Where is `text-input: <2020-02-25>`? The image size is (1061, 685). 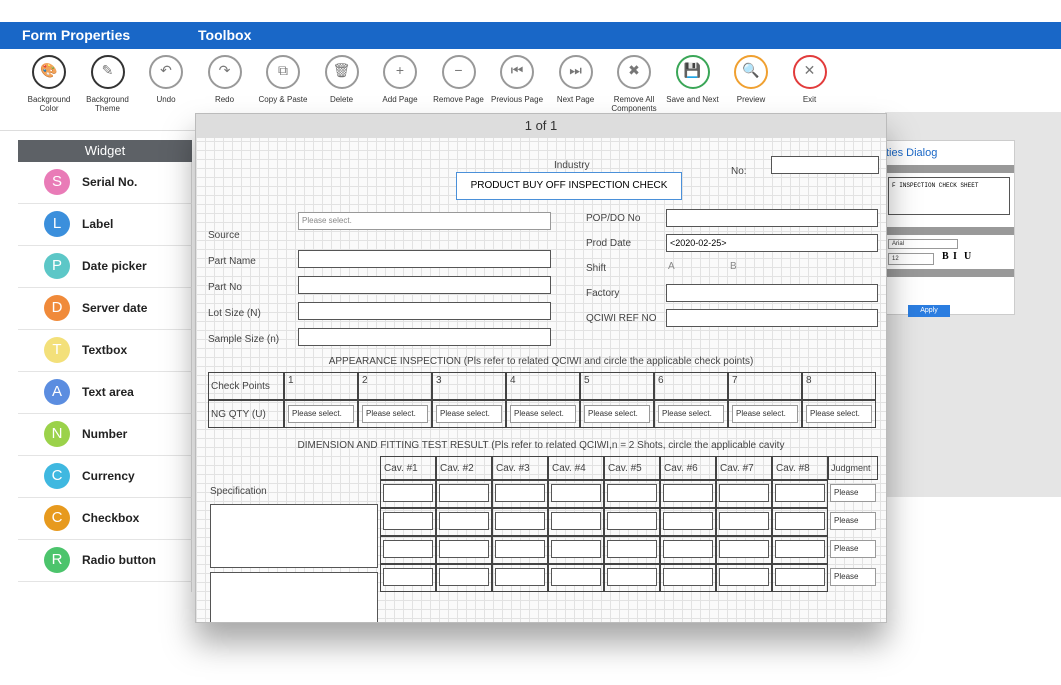 text-input: <2020-02-25> is located at coordinates (772, 243).